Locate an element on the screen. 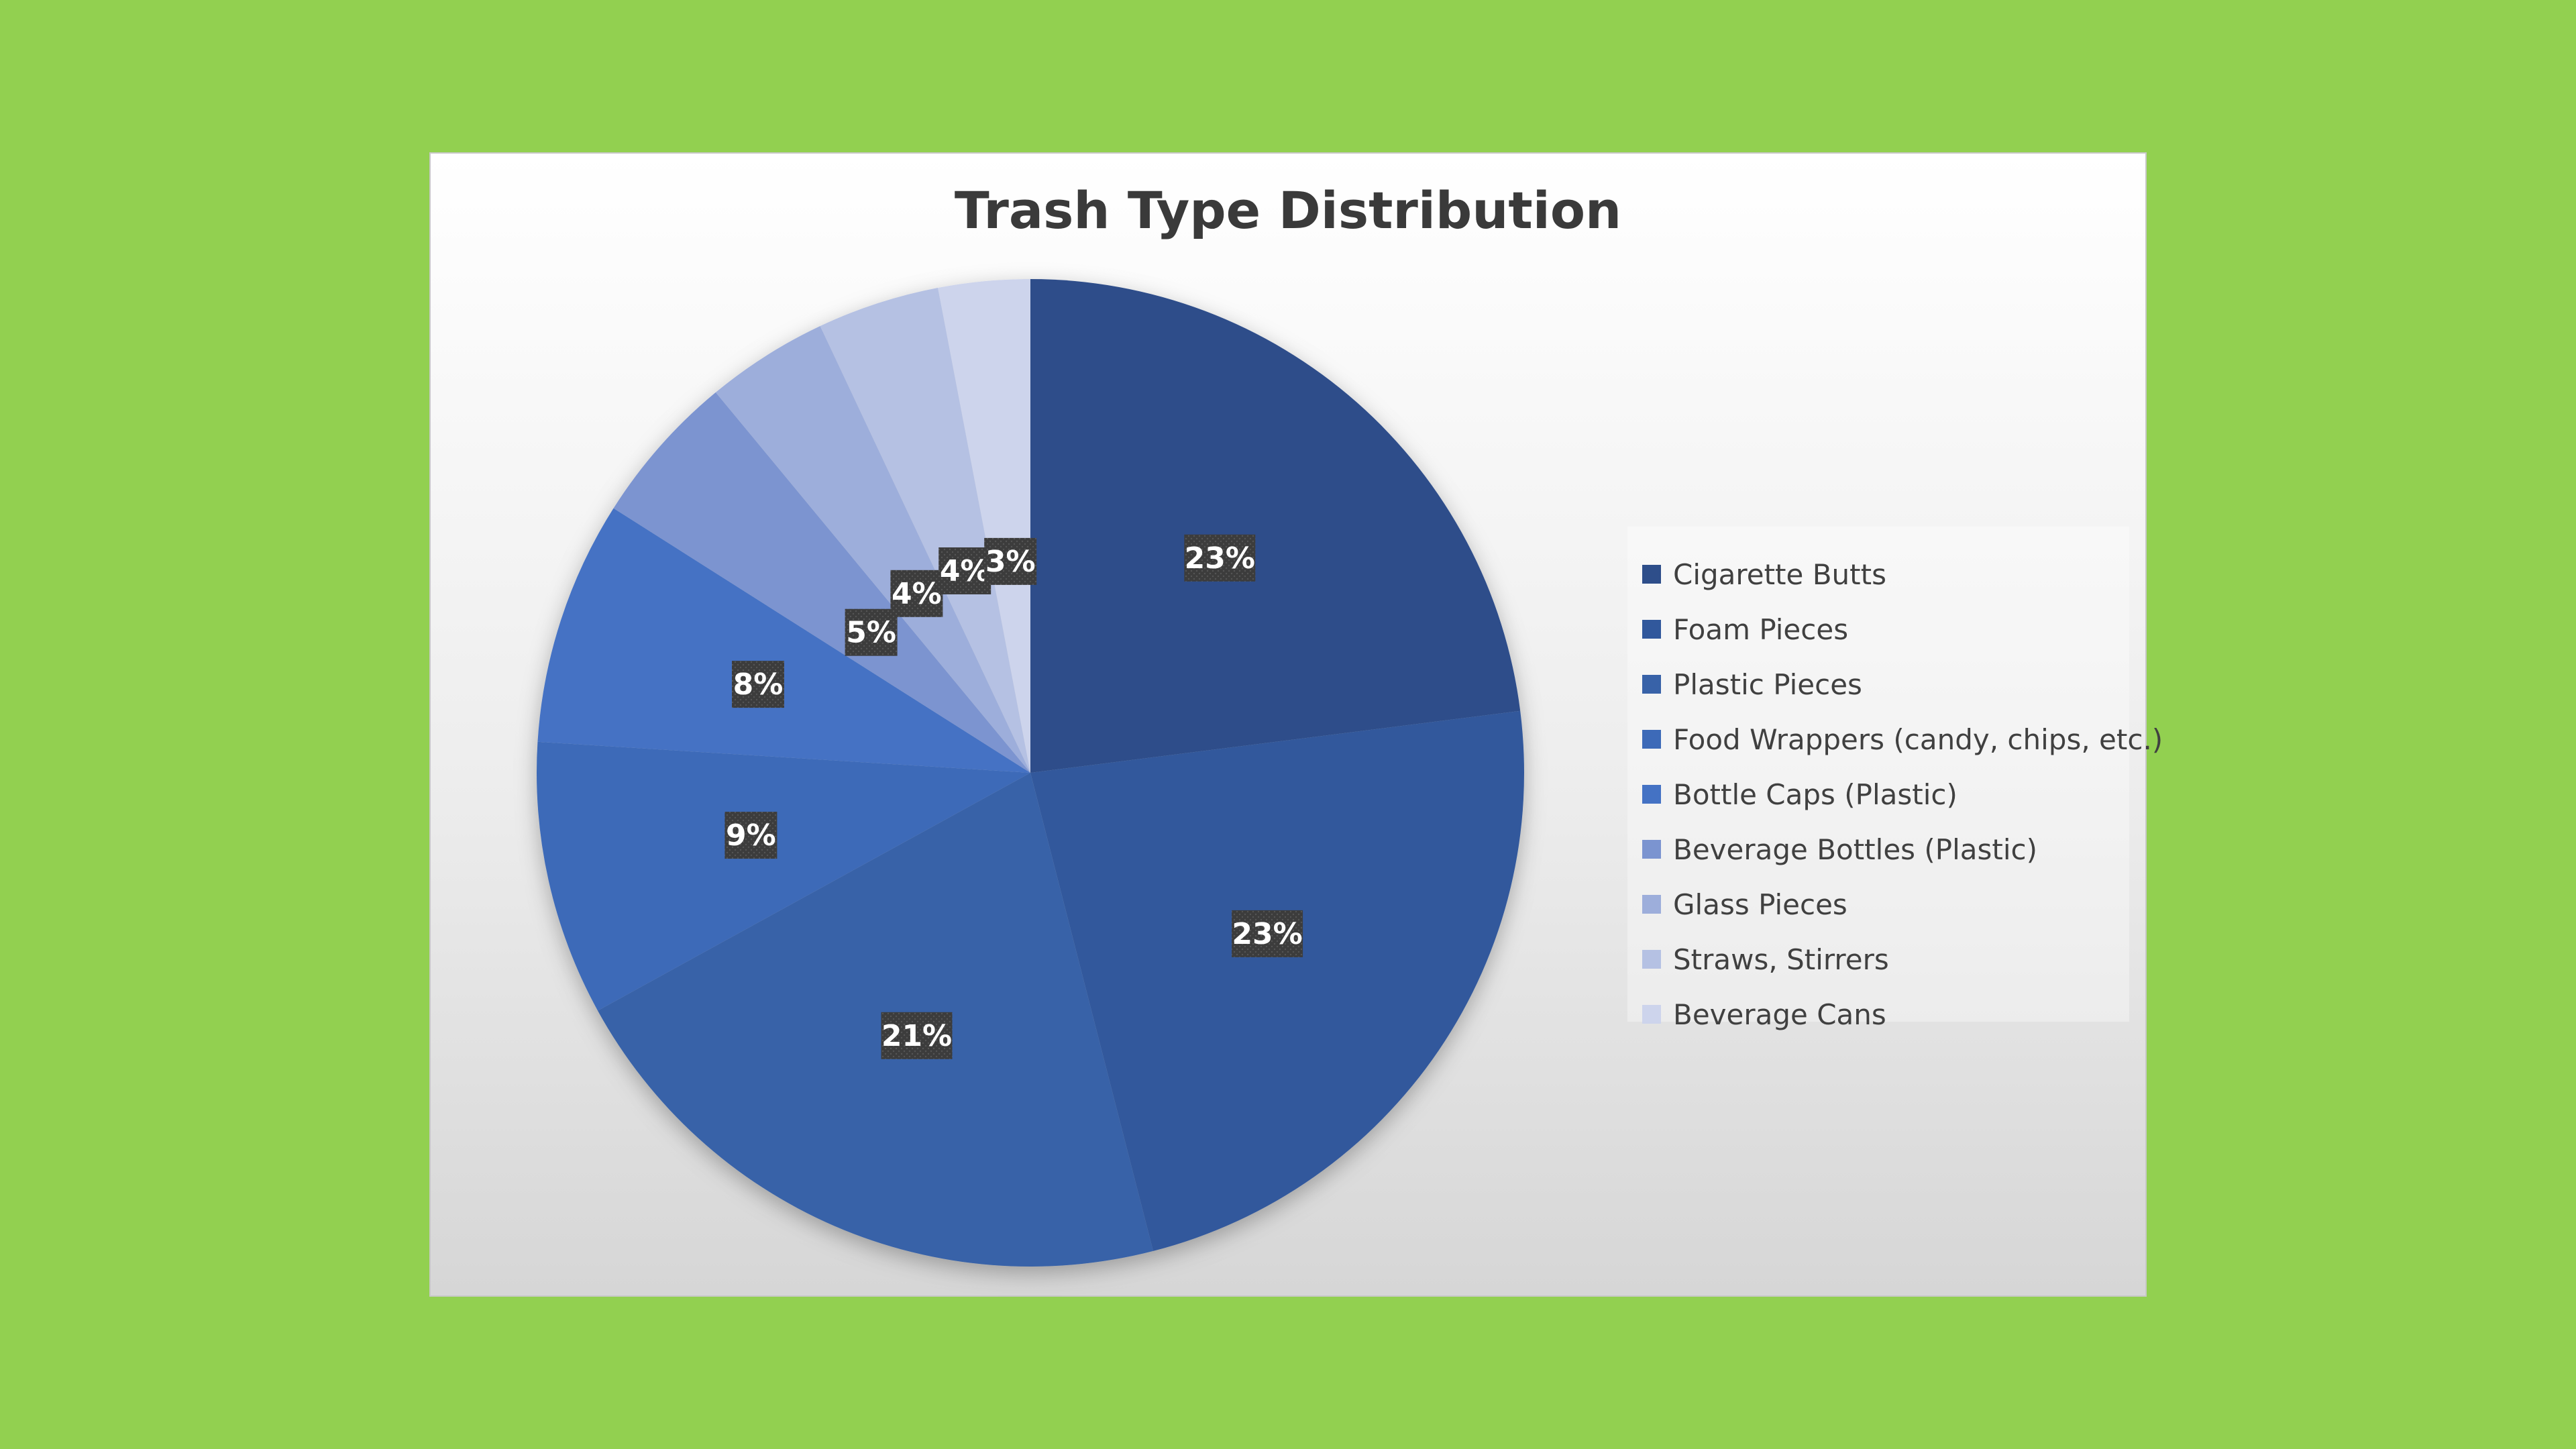  legend-label: Straws, Stirrers is located at coordinates (1781, 959).